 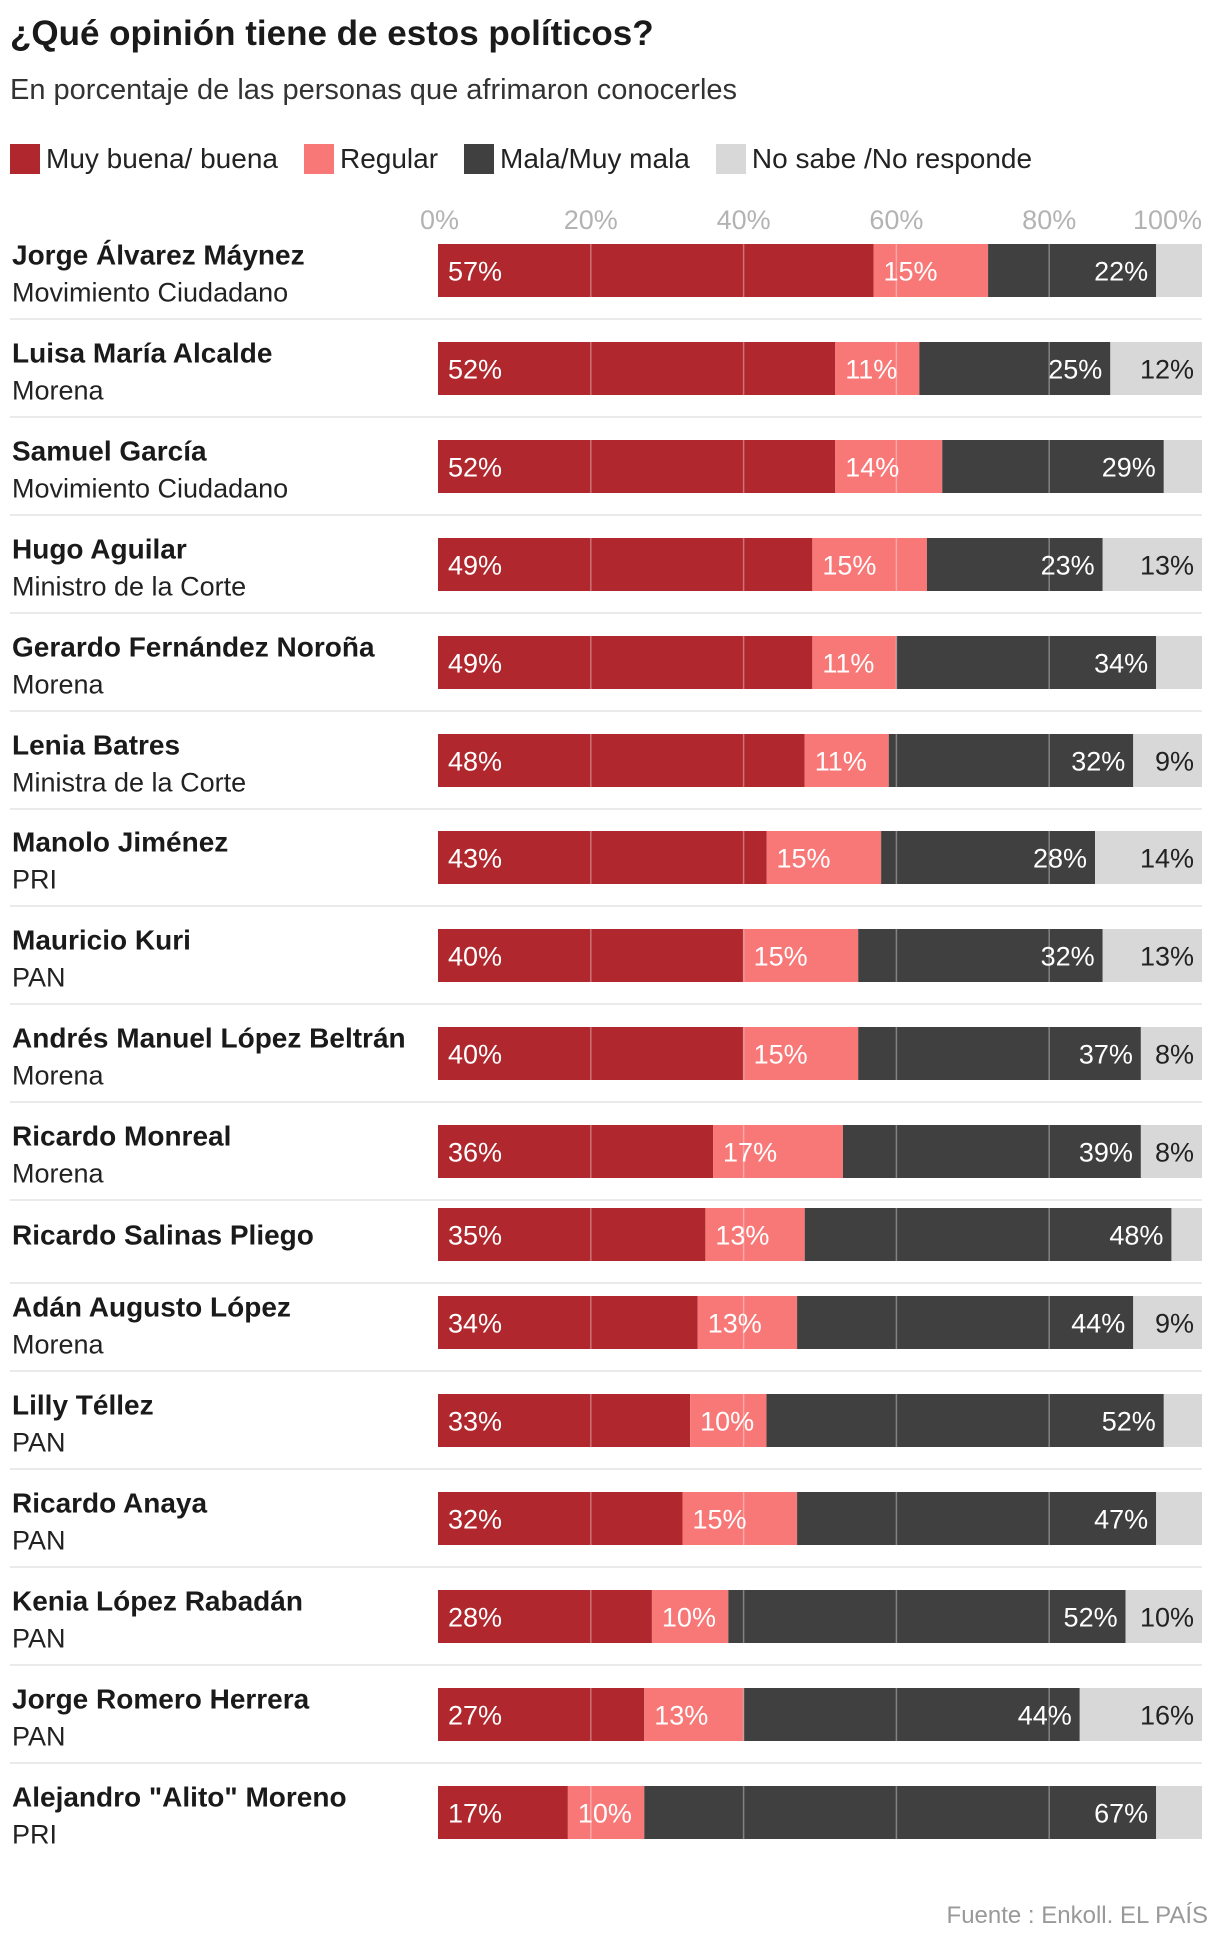 I want to click on data-label: 52%, so click(x=475, y=468).